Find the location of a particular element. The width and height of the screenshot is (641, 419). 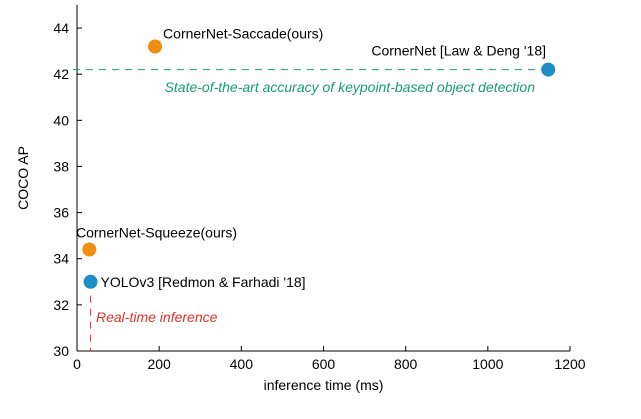

data-point-label: CornerNet [Law & Deng '18] is located at coordinates (458, 51).